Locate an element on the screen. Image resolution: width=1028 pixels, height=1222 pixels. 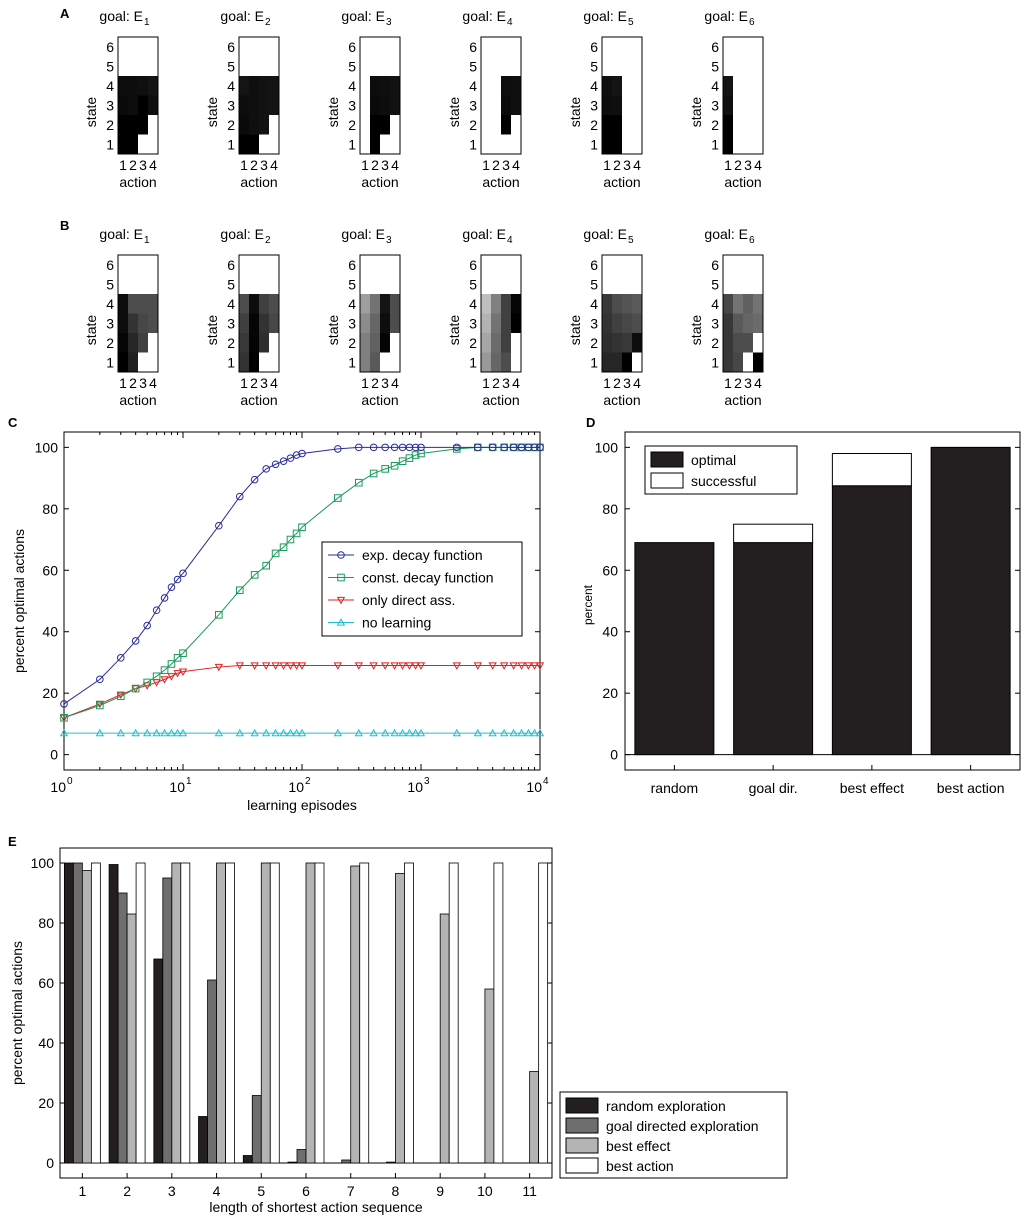
legend-label: random exploration is located at coordinates (666, 1106).